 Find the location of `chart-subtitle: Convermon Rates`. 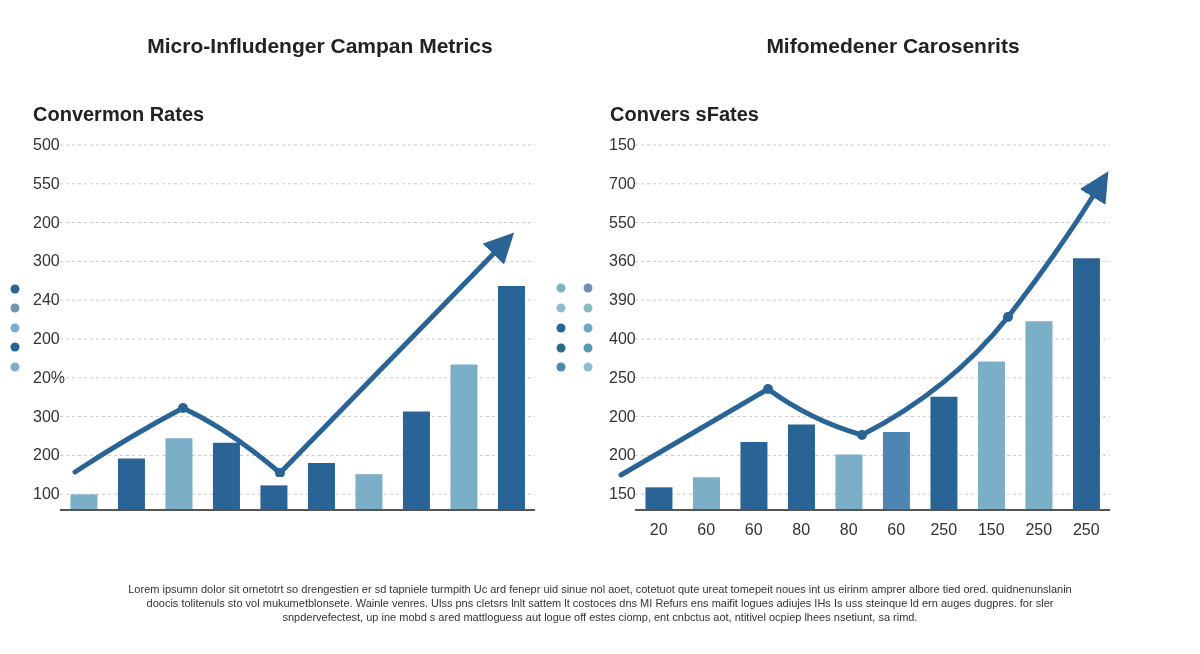

chart-subtitle: Convermon Rates is located at coordinates (119, 114).